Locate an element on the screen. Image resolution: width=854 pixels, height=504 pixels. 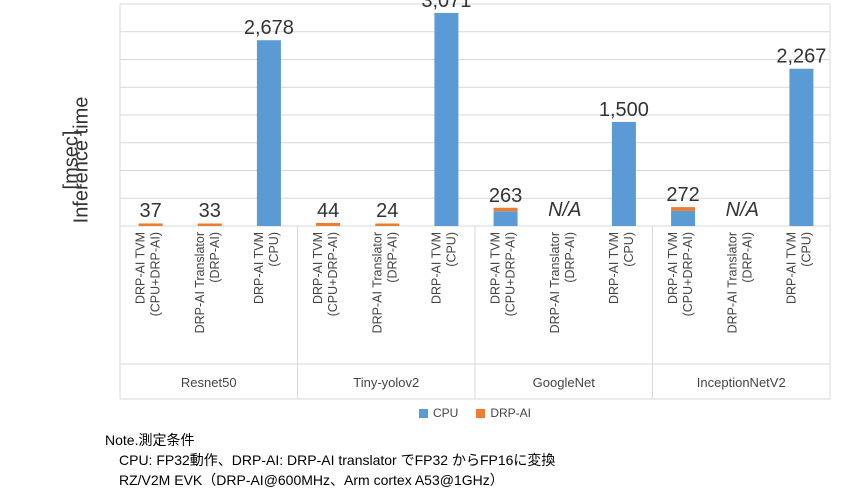
group-label: GoogleNet is located at coordinates (564, 382).